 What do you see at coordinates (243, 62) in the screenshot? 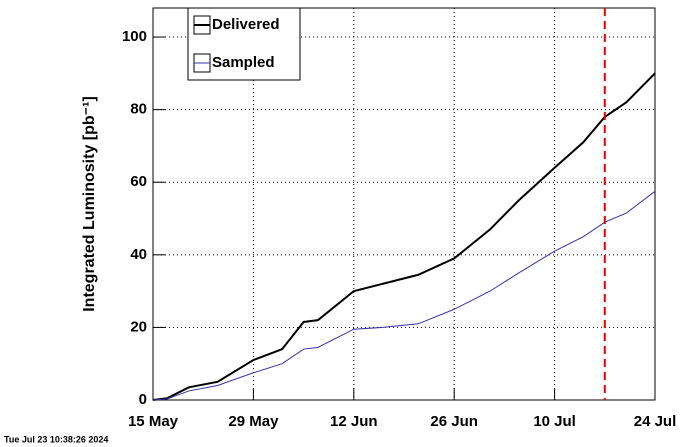
I see `legend-label: Sampled` at bounding box center [243, 62].